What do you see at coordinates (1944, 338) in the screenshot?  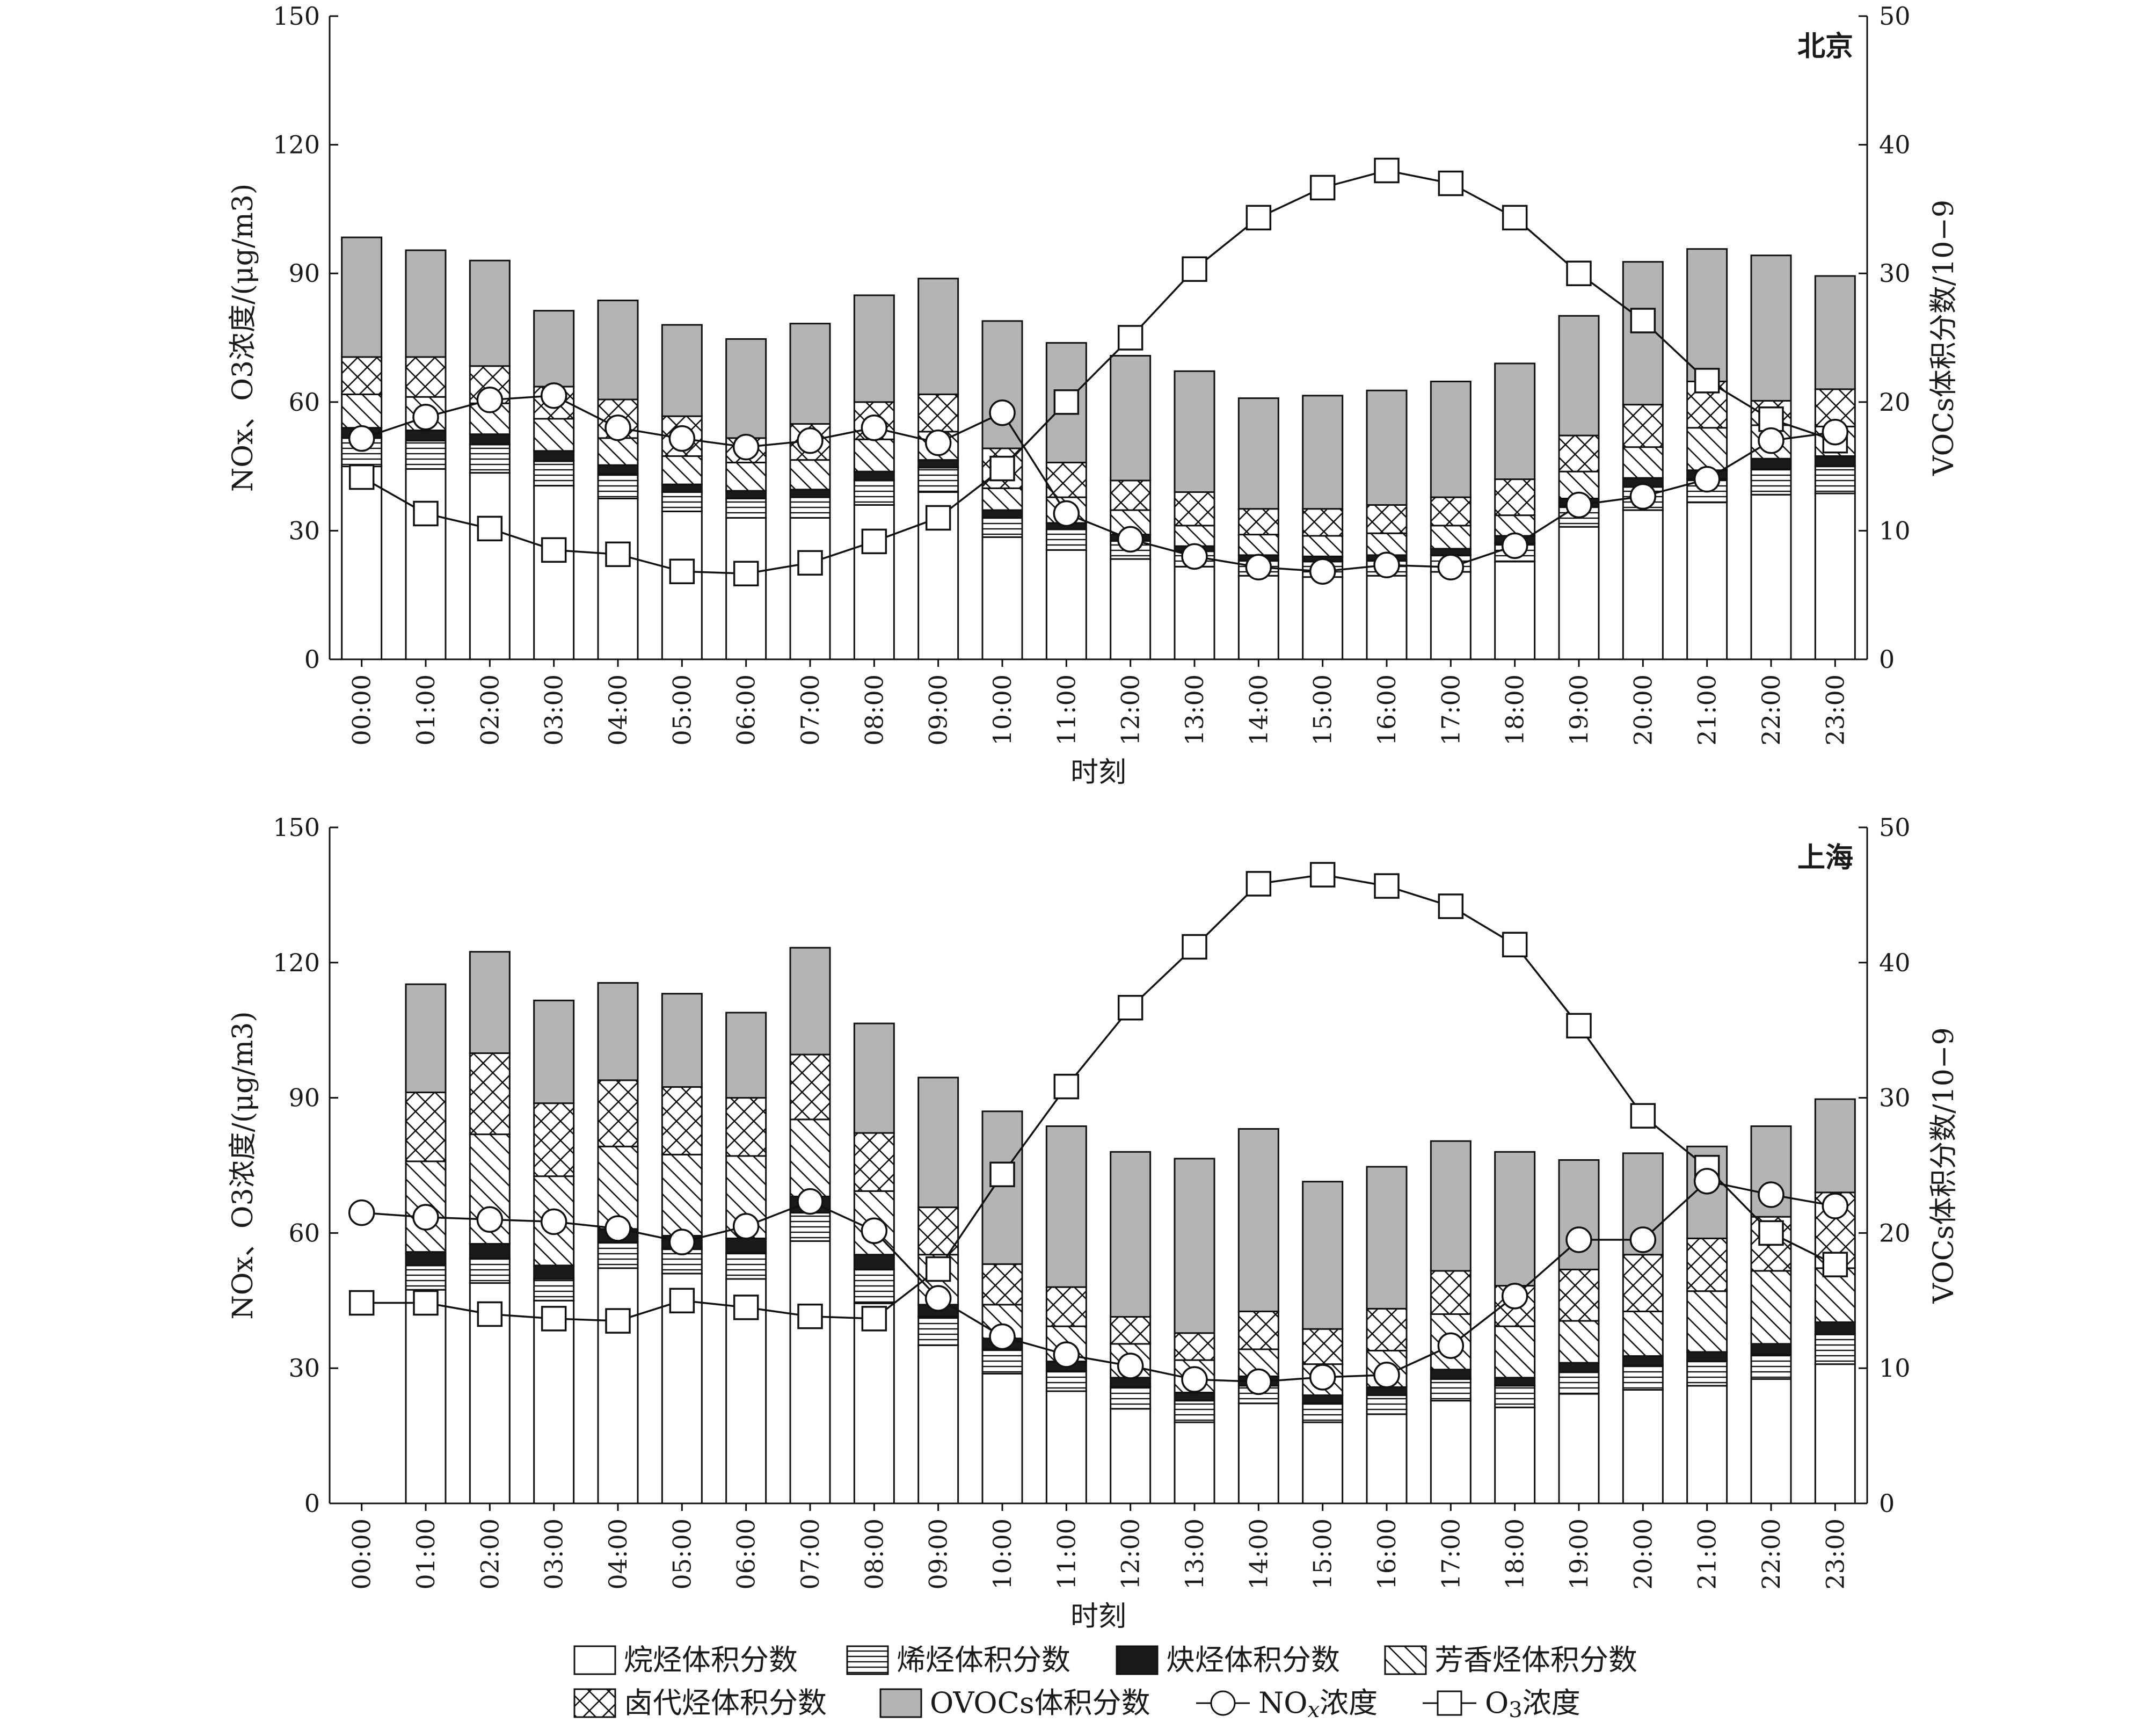 I see `y-right-axis-title: VOCs体积分数/10−9` at bounding box center [1944, 338].